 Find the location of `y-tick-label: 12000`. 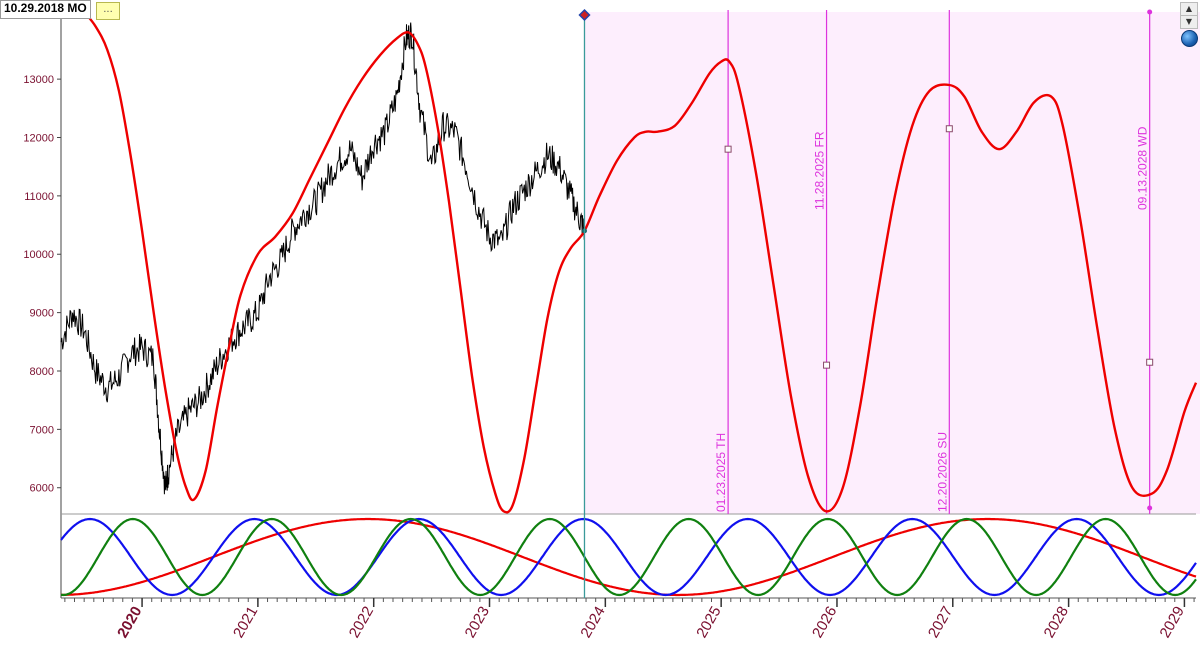

y-tick-label: 12000 is located at coordinates (38, 139).